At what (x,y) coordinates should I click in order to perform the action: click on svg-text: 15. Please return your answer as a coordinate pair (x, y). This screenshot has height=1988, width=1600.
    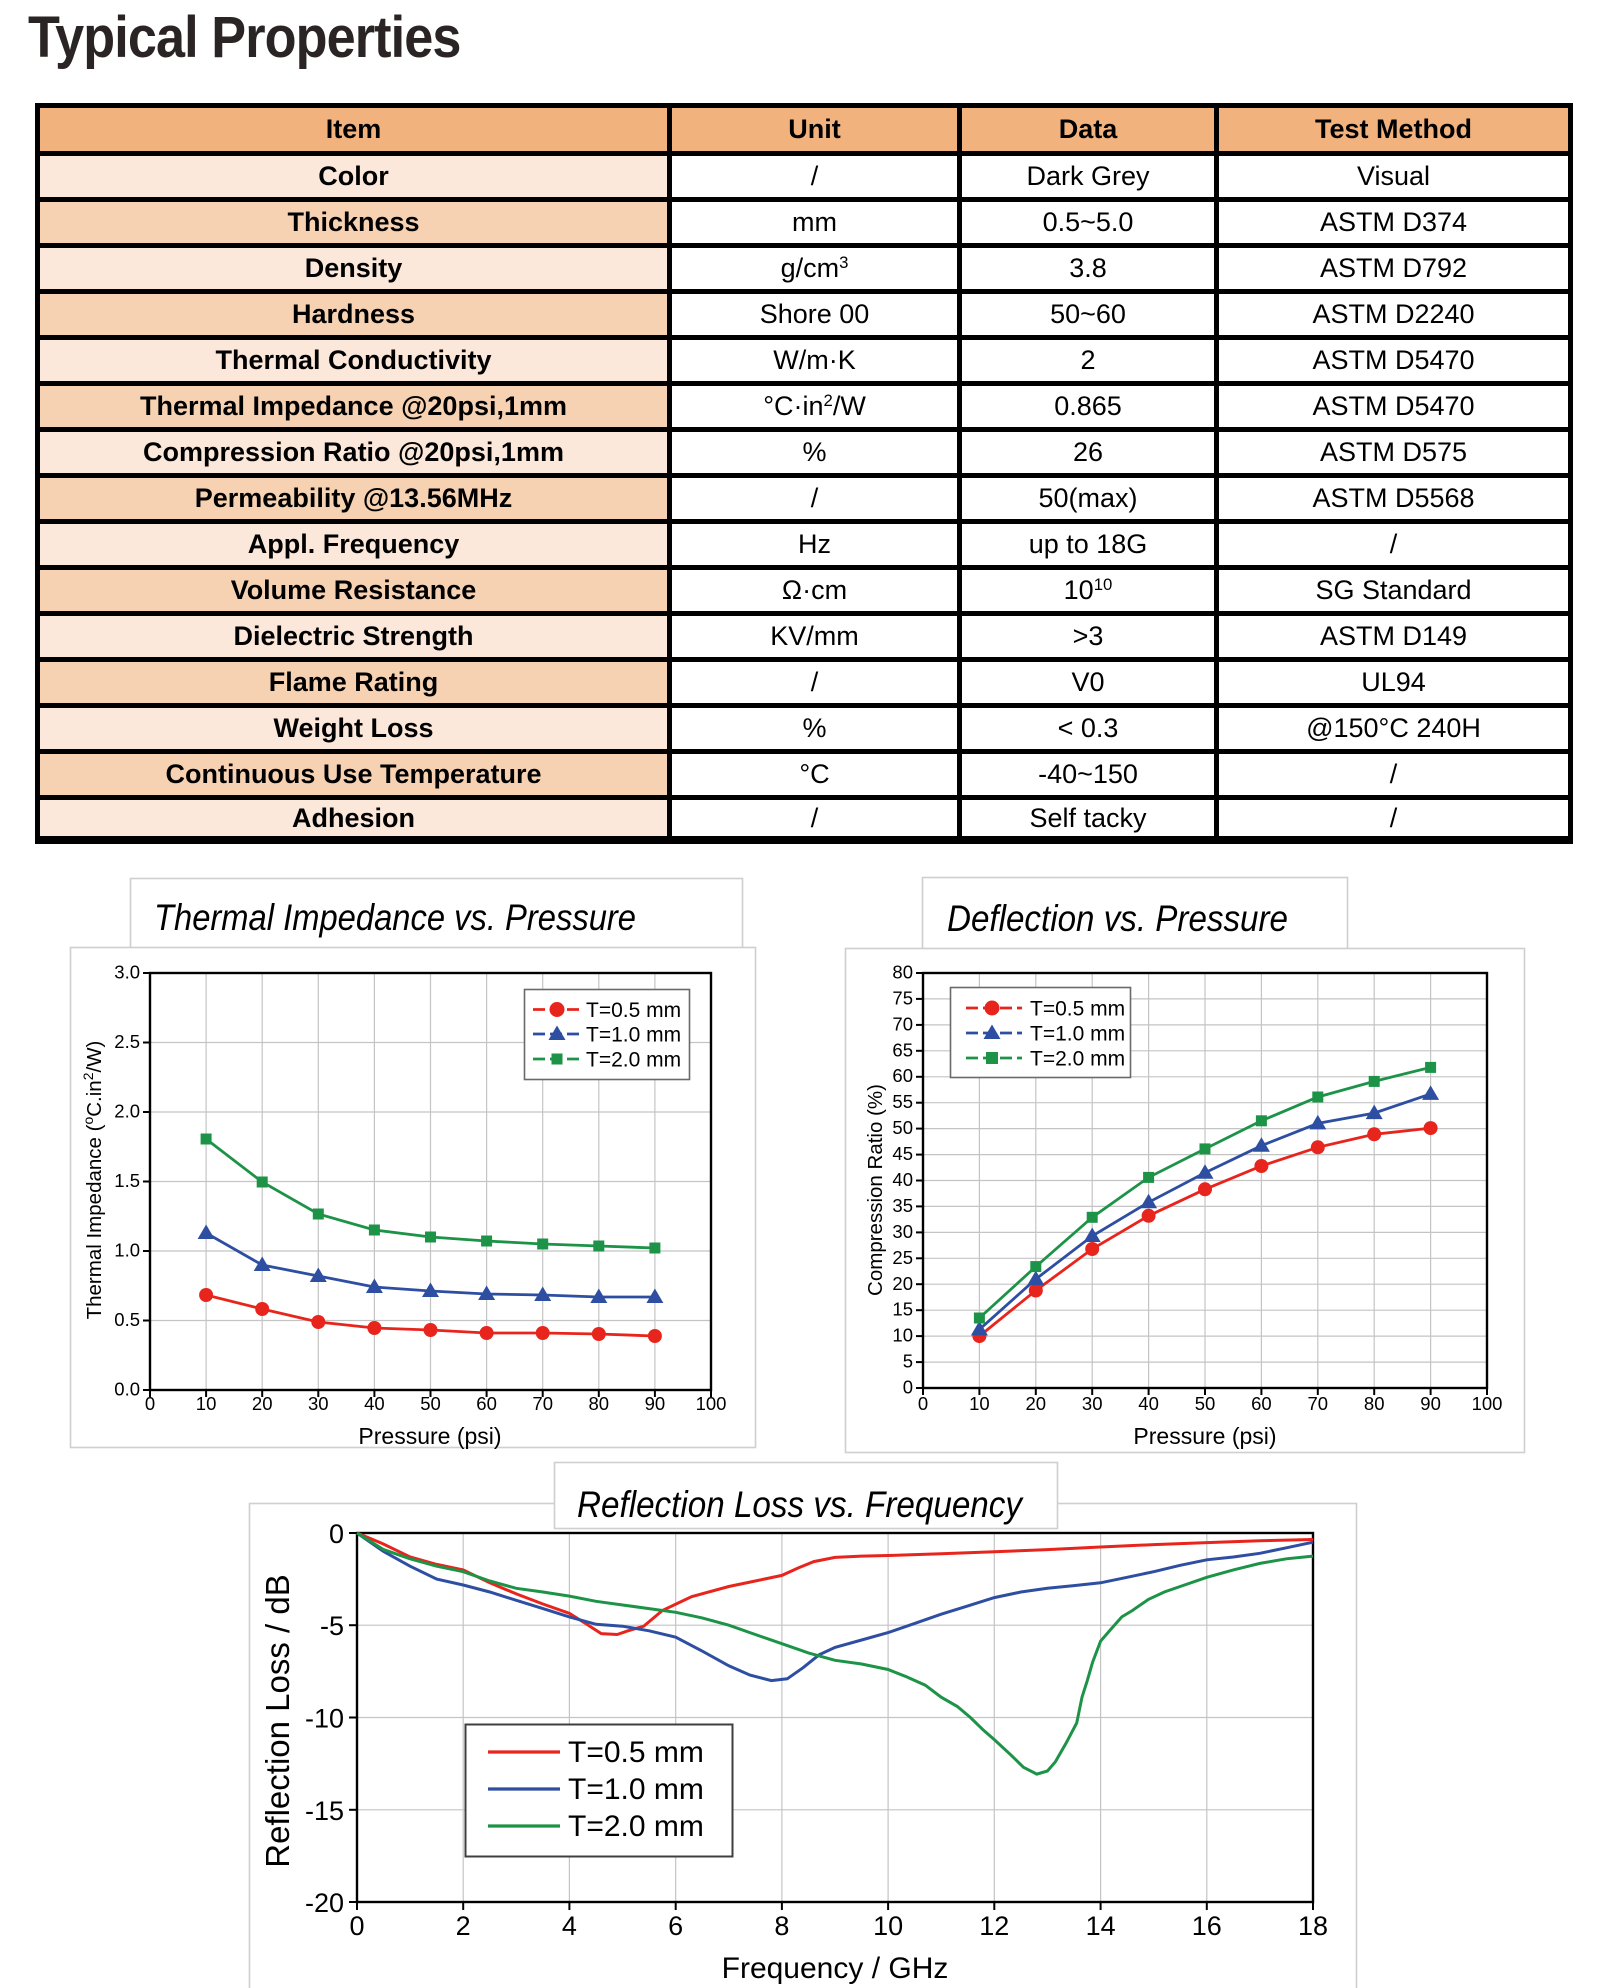
    Looking at the image, I should click on (902, 1309).